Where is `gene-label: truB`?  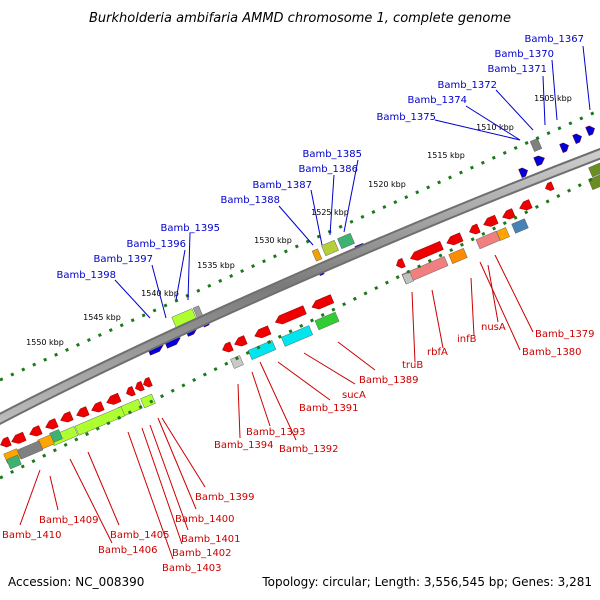 gene-label: truB is located at coordinates (412, 365).